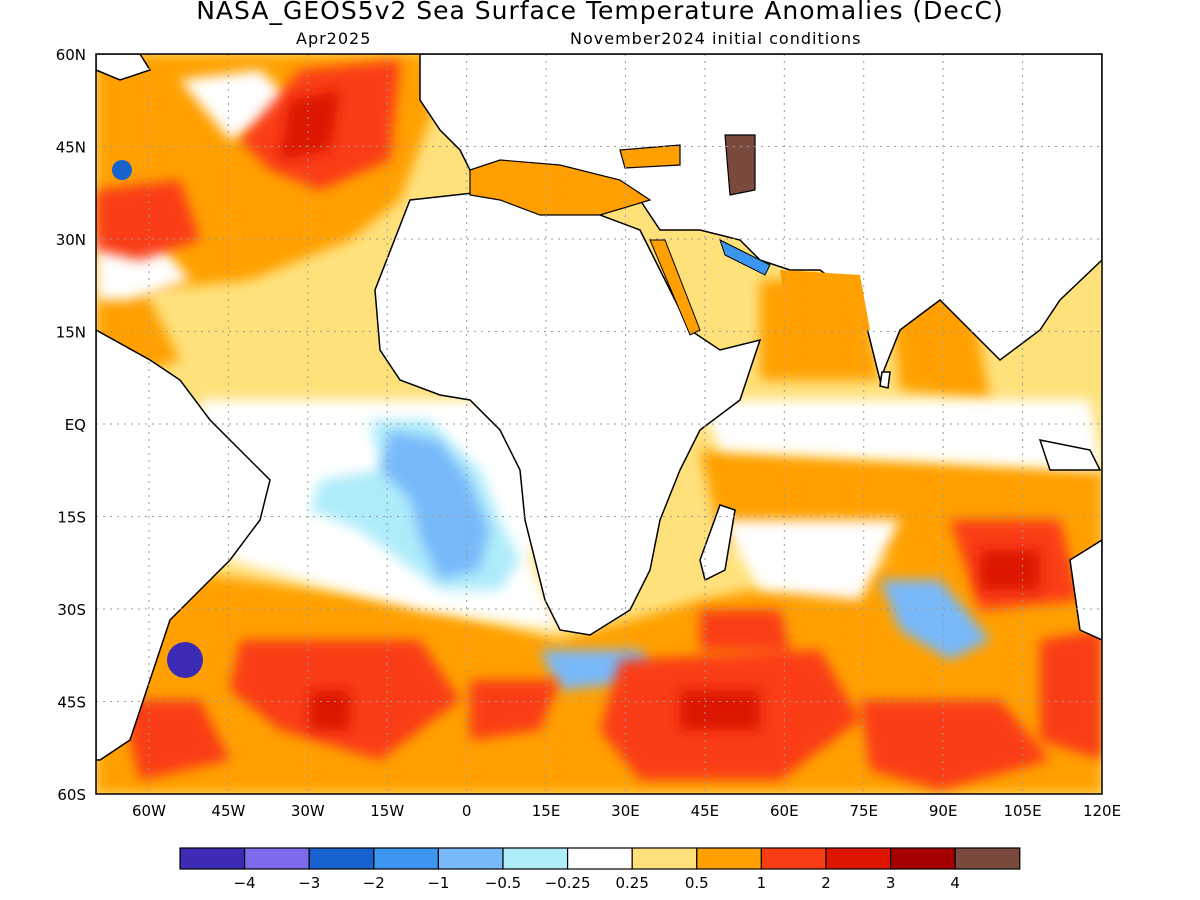 Image resolution: width=1200 pixels, height=900 pixels. Describe the element at coordinates (826, 883) in the screenshot. I see `colorbar-tick-label: 2` at that location.